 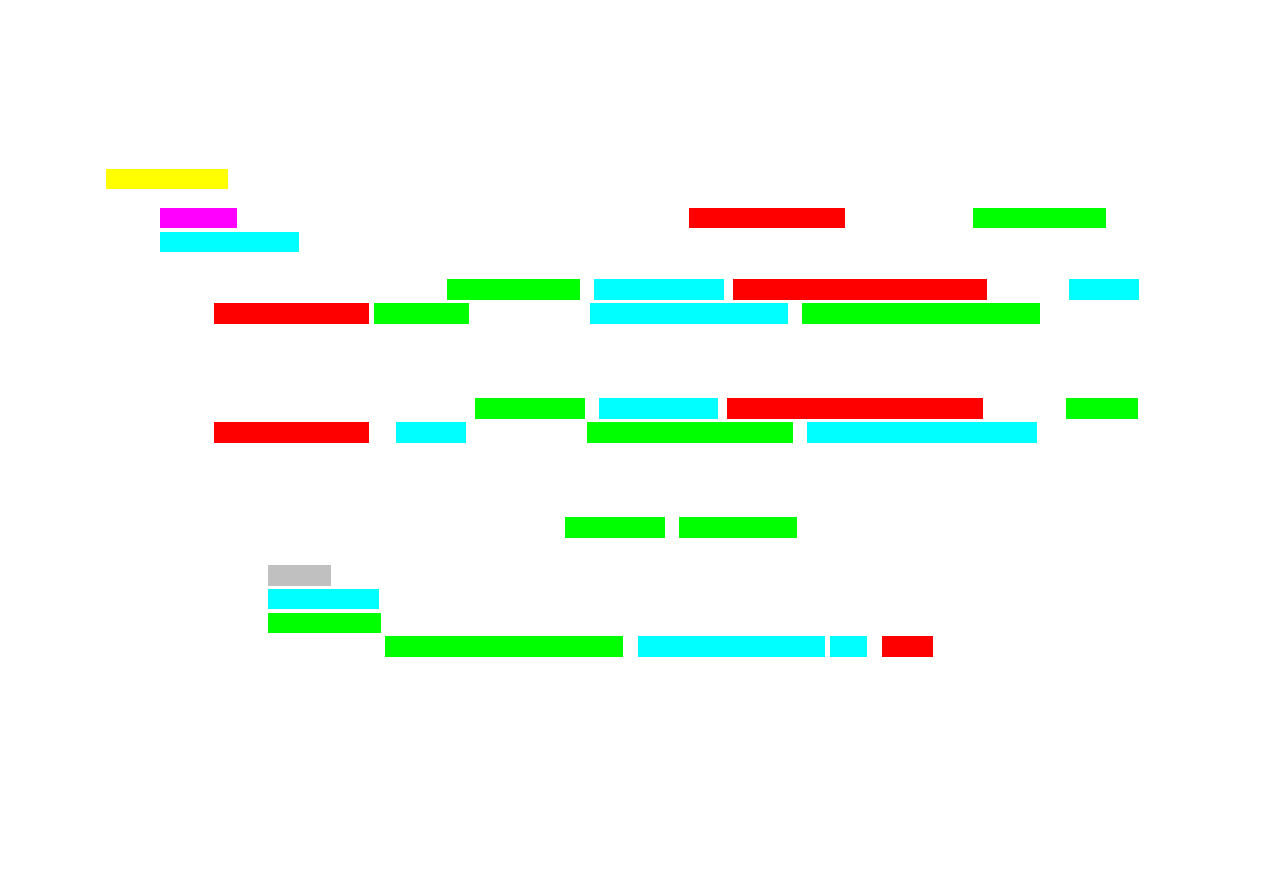 What do you see at coordinates (167, 179) in the screenshot?
I see `yellow-block` at bounding box center [167, 179].